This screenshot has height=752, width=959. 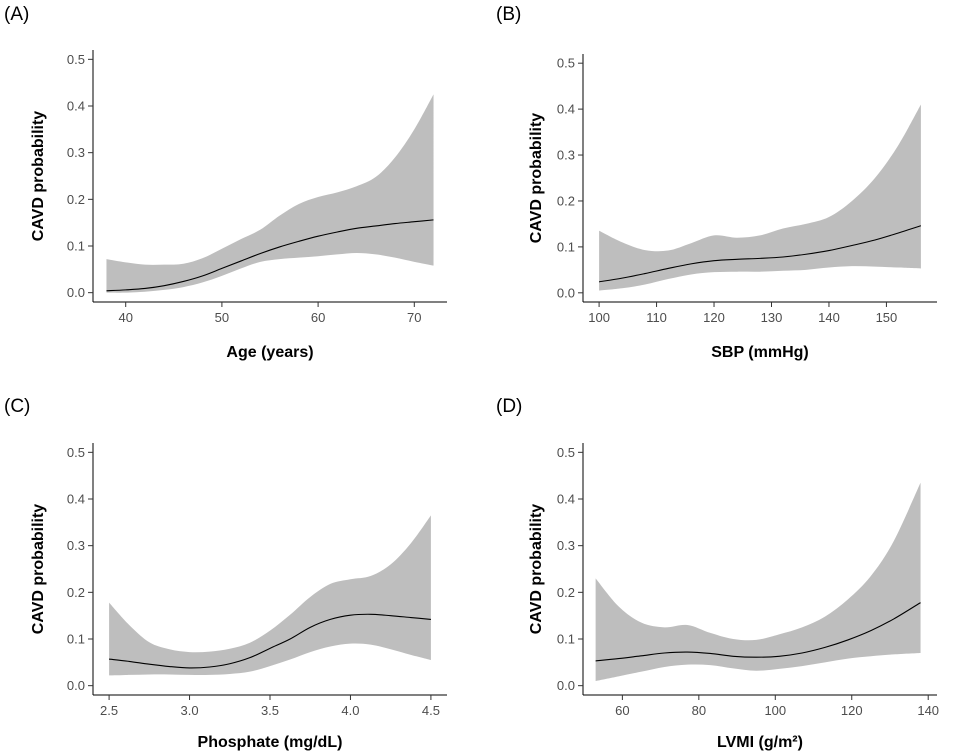 What do you see at coordinates (270, 742) in the screenshot?
I see `x-axis-label: Phosphate (mg/dL)` at bounding box center [270, 742].